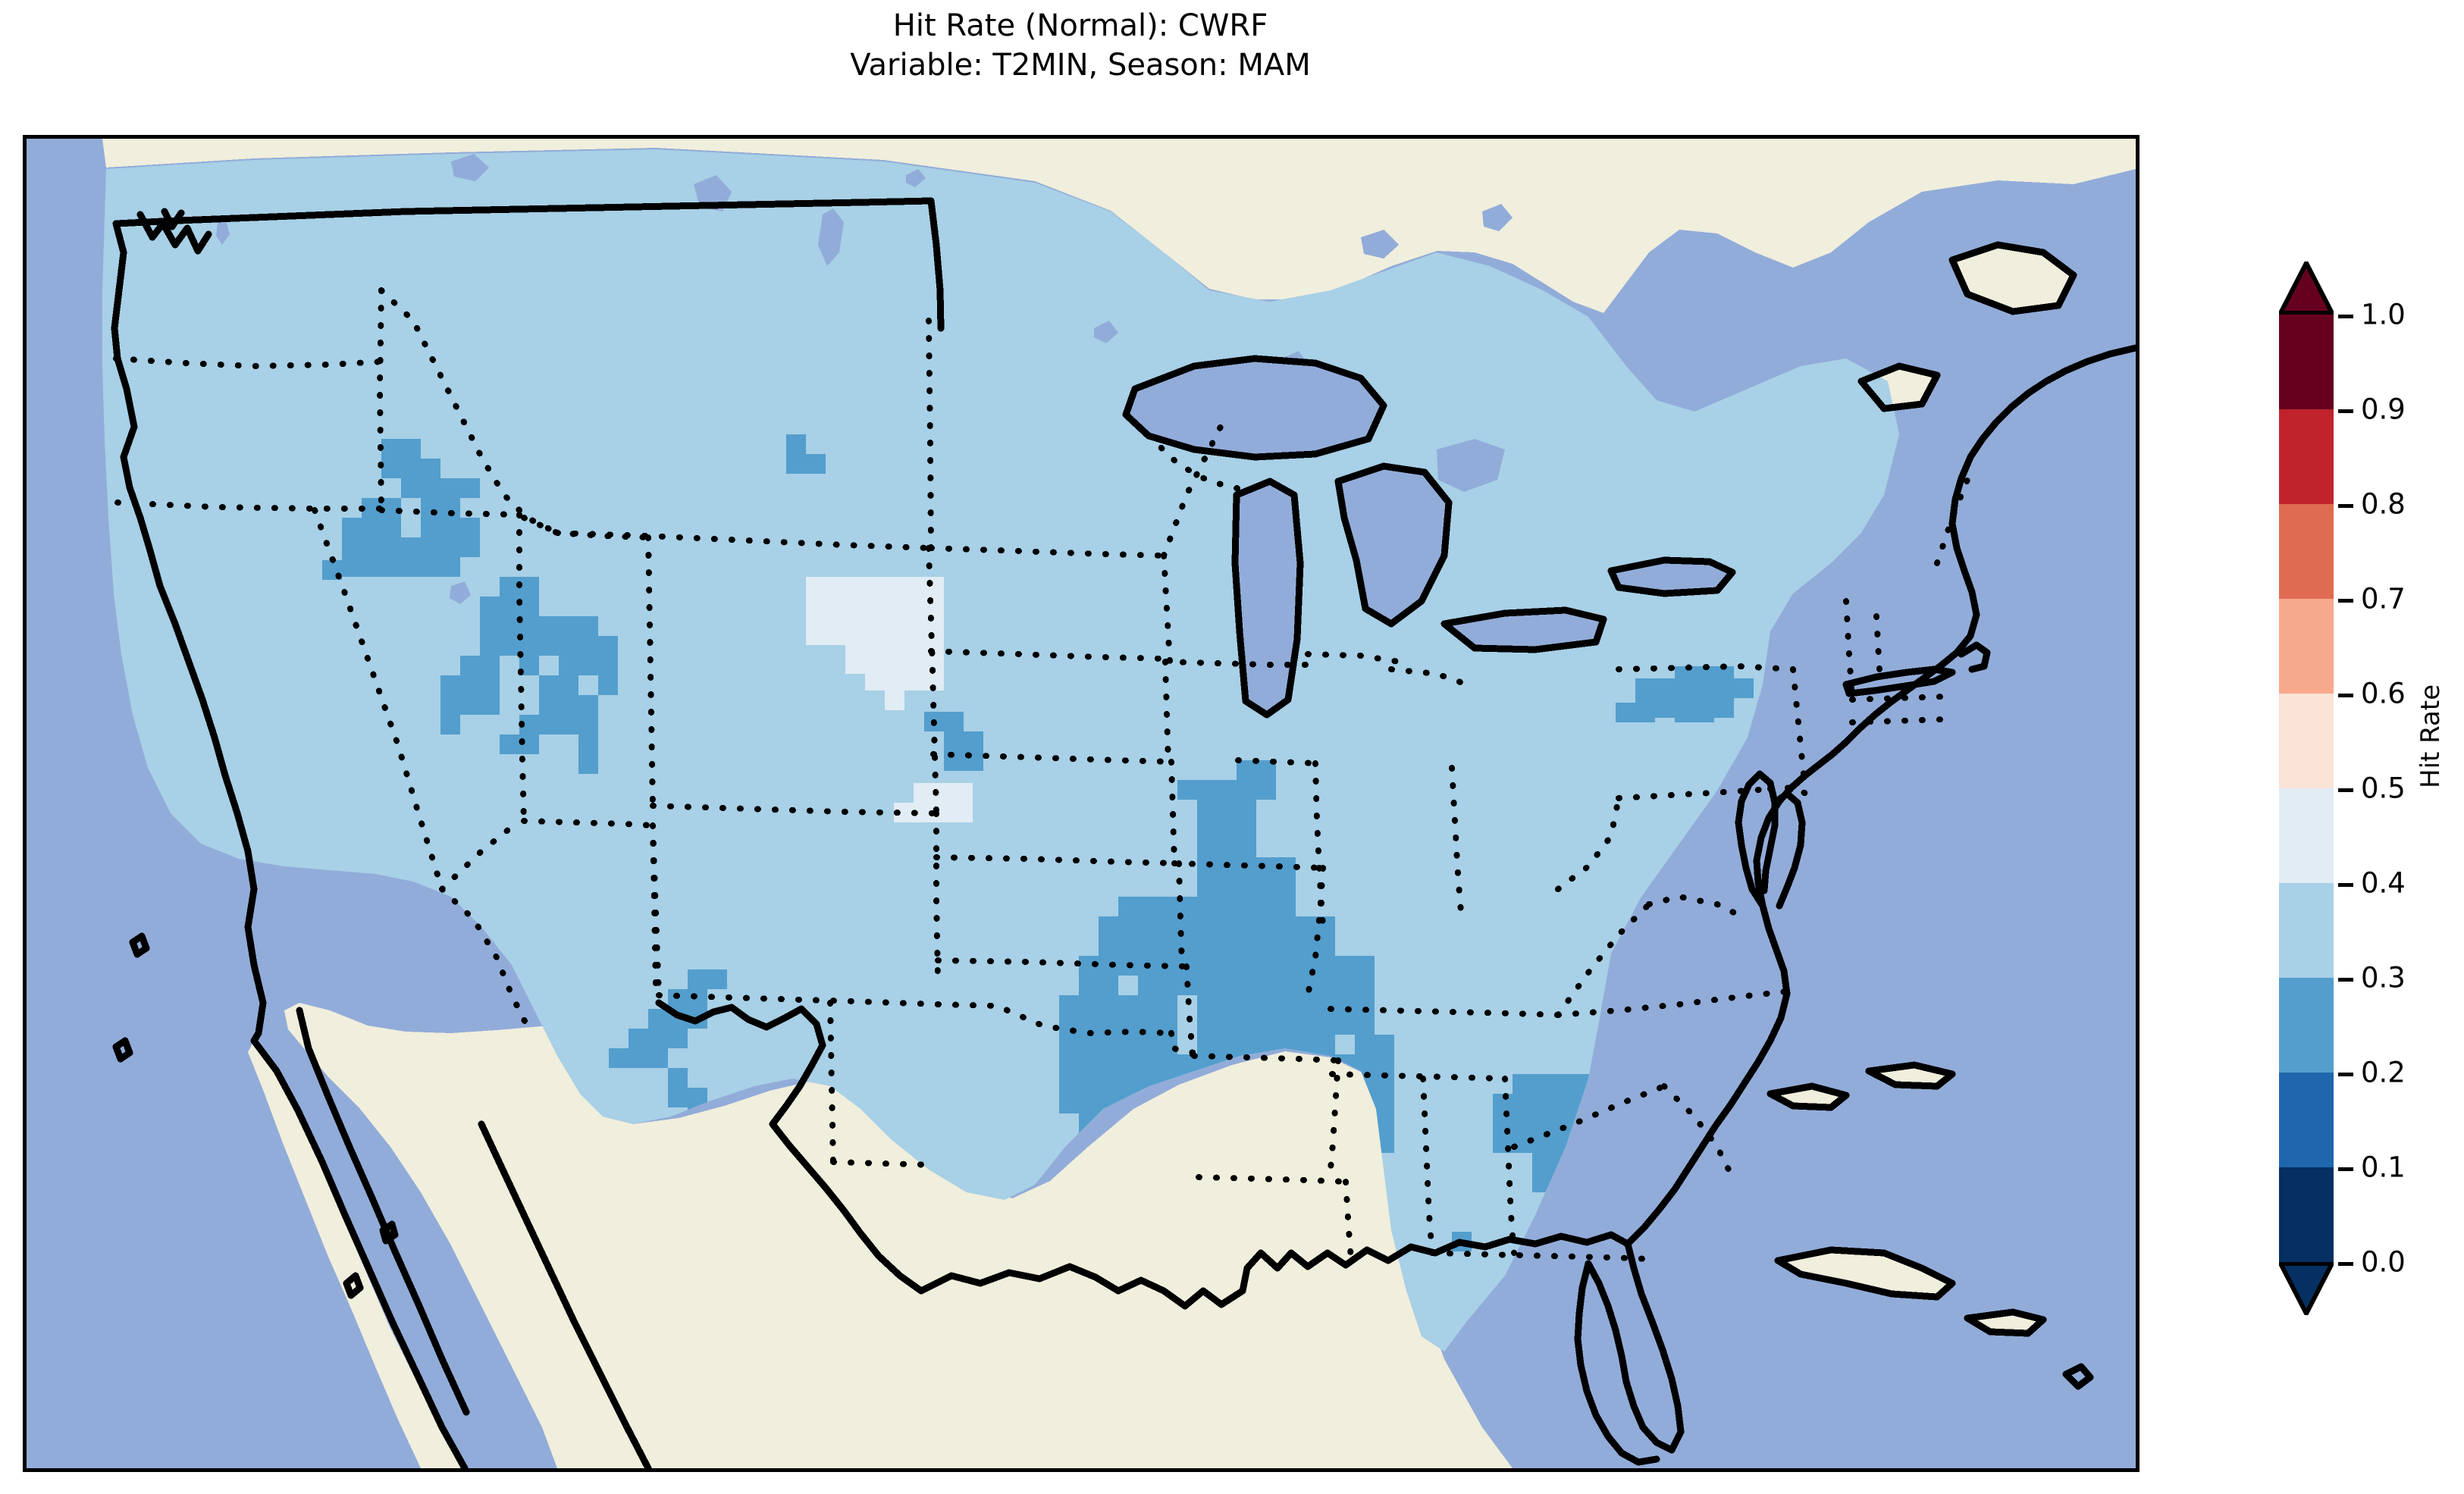  What do you see at coordinates (2384, 1072) in the screenshot?
I see `colorbar-ticklabel-0.2: 0.2` at bounding box center [2384, 1072].